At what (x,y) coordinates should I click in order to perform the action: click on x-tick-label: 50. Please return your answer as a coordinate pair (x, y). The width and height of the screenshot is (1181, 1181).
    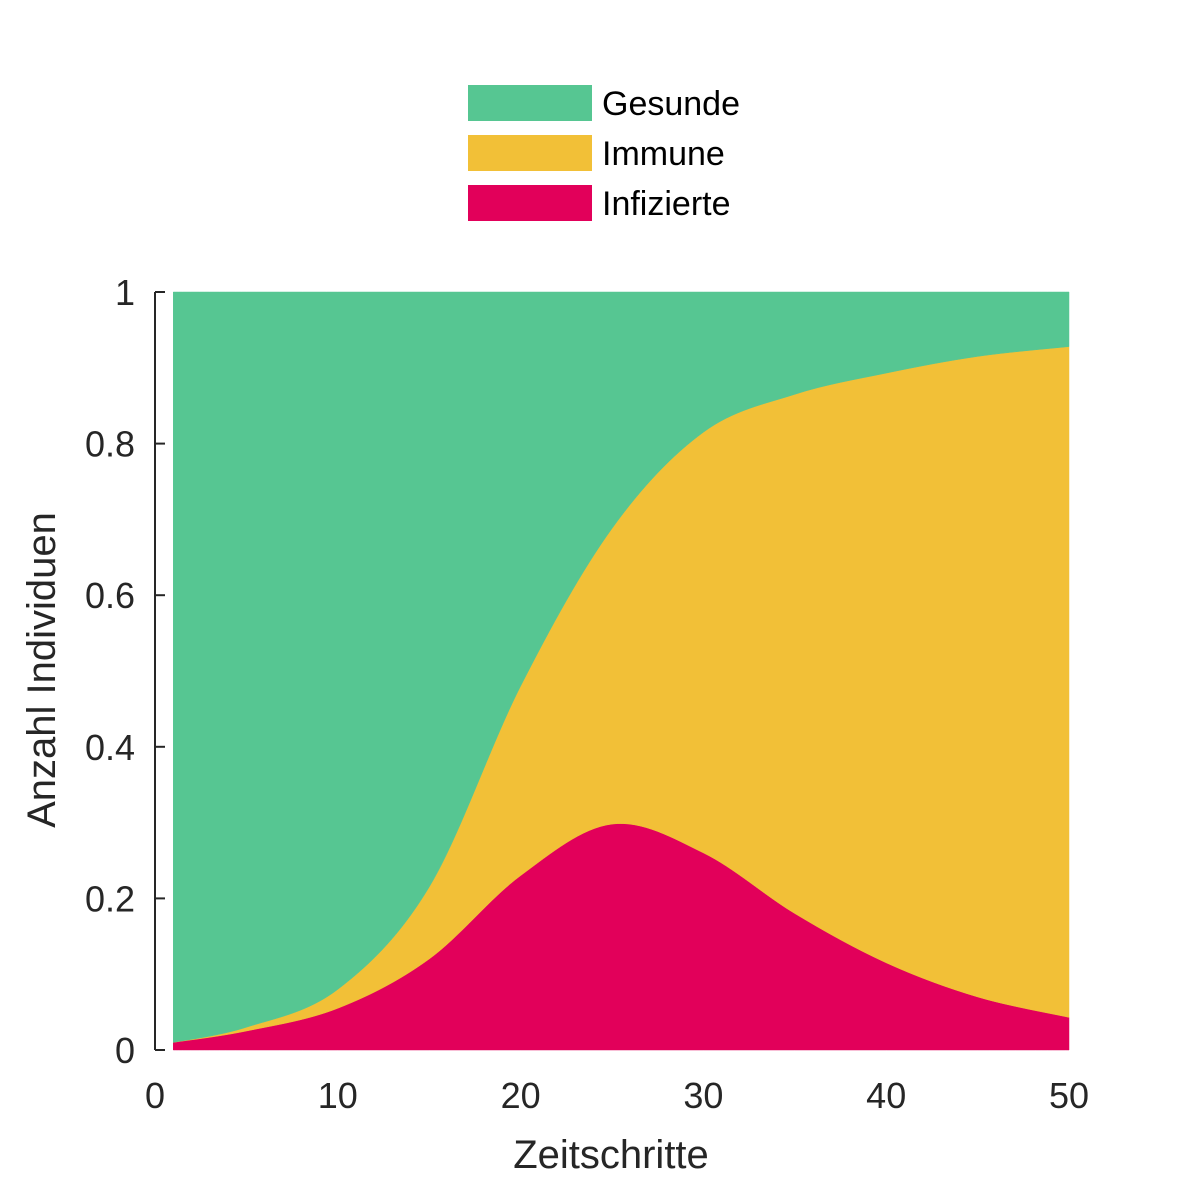
    Looking at the image, I should click on (1069, 1095).